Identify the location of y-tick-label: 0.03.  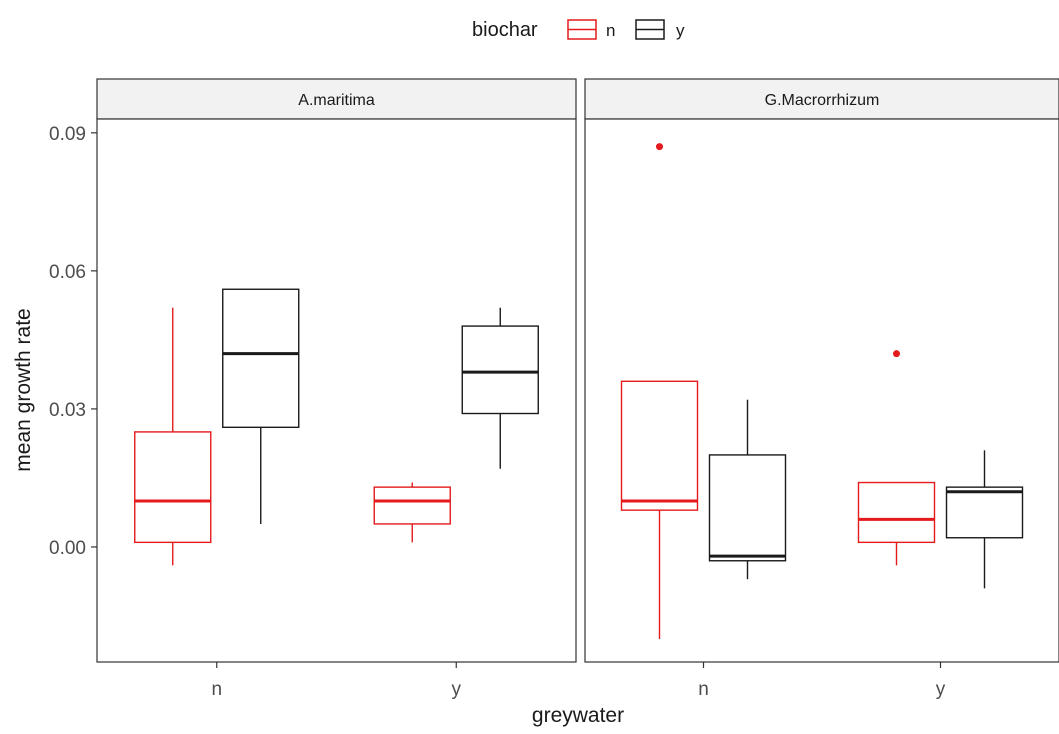
(67, 410).